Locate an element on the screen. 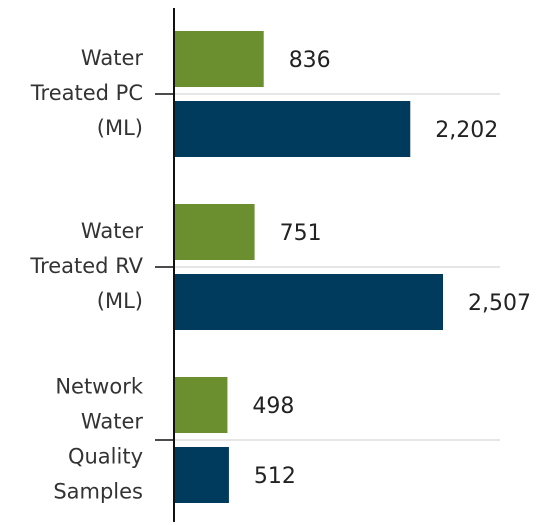 The width and height of the screenshot is (547, 525). value-label: 836 is located at coordinates (310, 60).